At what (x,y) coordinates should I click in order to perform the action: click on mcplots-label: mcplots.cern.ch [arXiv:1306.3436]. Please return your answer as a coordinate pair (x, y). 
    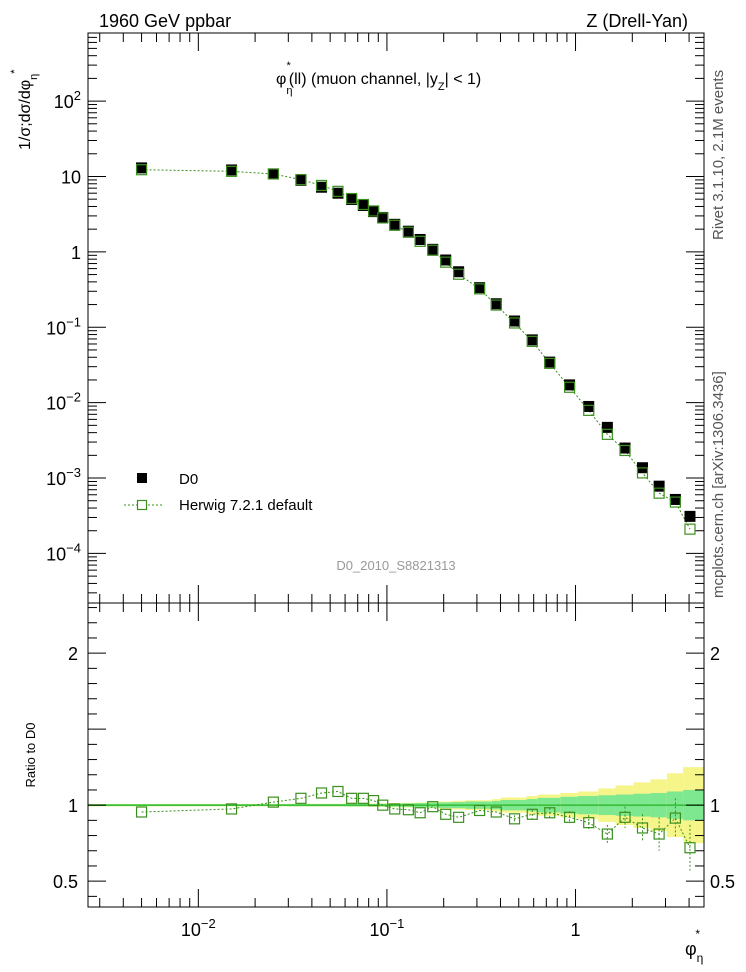
    Looking at the image, I should click on (718, 484).